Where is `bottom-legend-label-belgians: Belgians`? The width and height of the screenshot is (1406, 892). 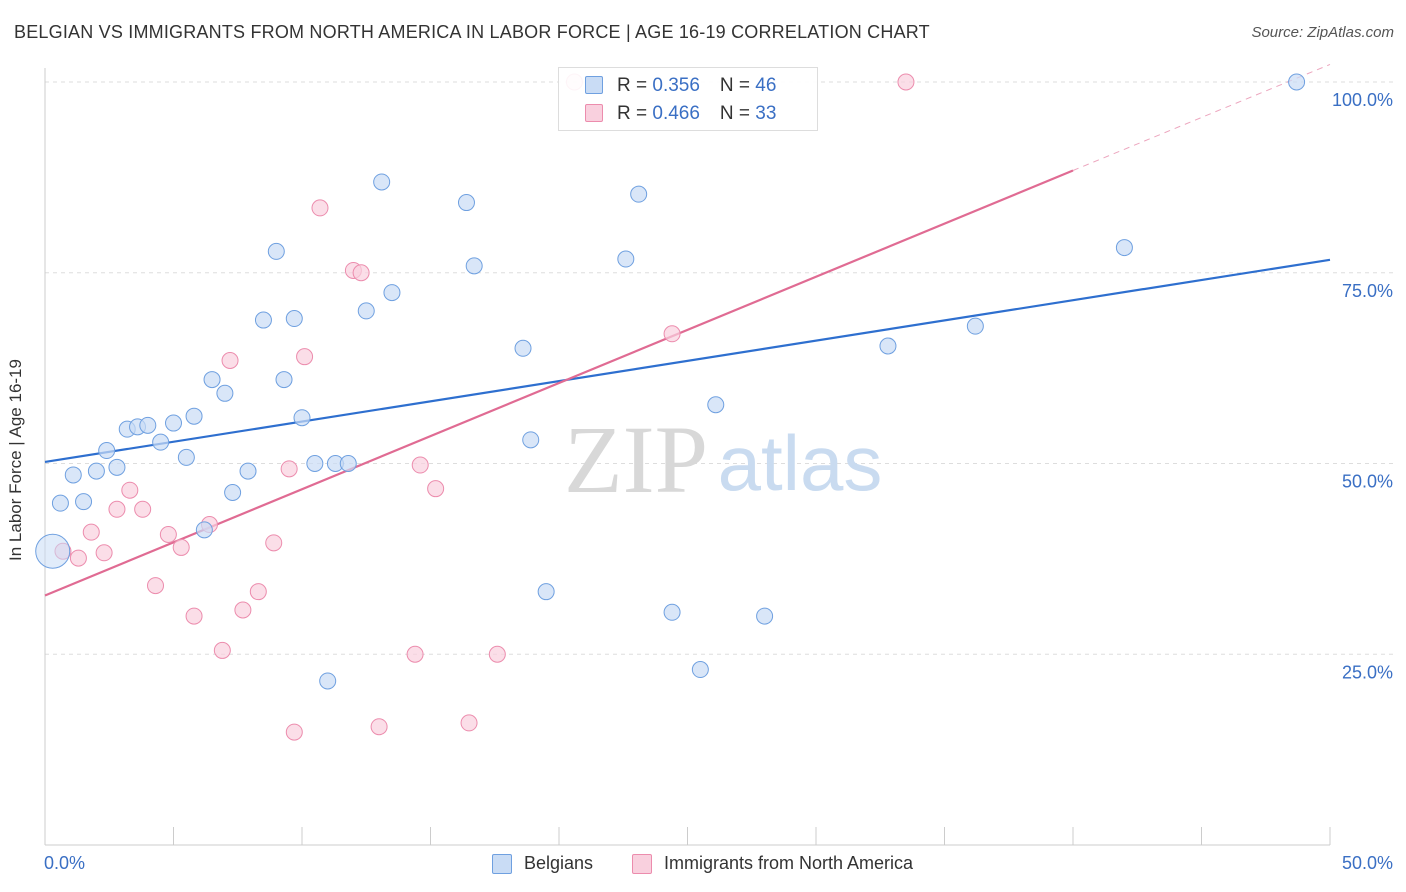
bottom-legend-label-belgians: Belgians is located at coordinates (559, 863).